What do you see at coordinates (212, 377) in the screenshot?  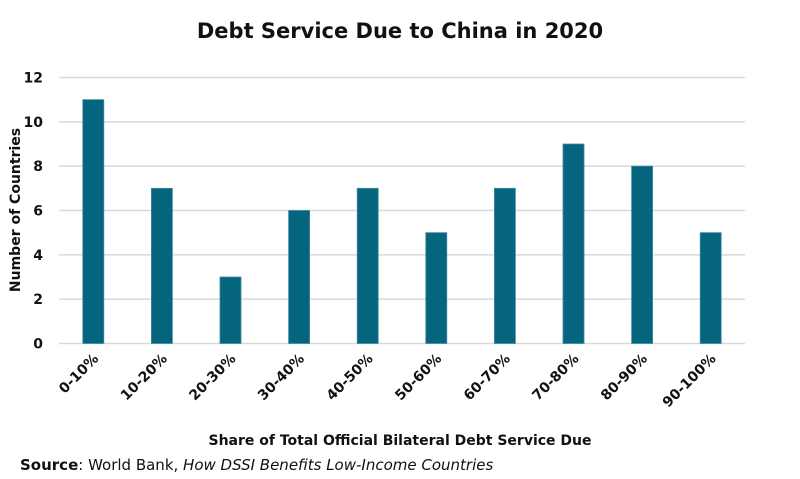 I see `x-tick-label: 20-30%` at bounding box center [212, 377].